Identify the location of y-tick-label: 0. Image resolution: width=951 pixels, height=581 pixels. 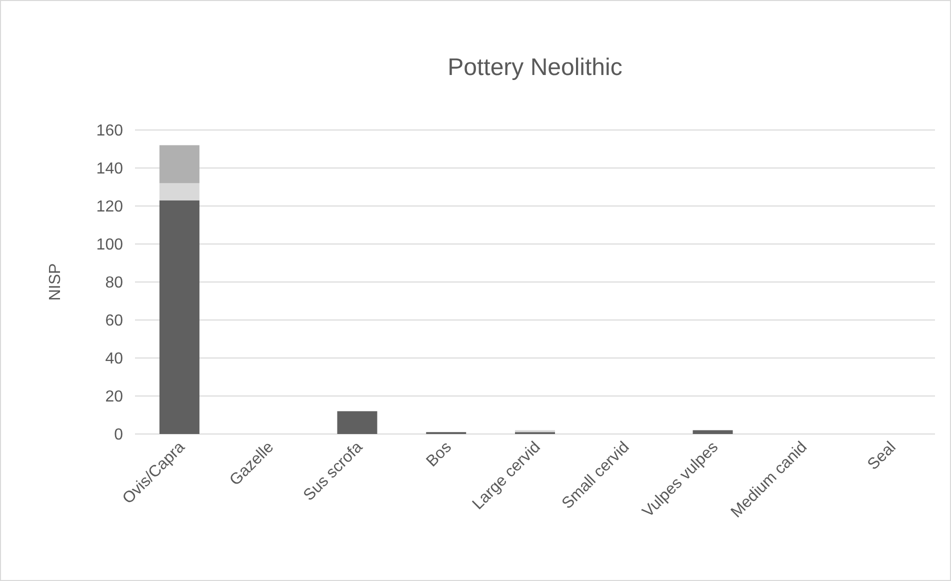
(119, 435).